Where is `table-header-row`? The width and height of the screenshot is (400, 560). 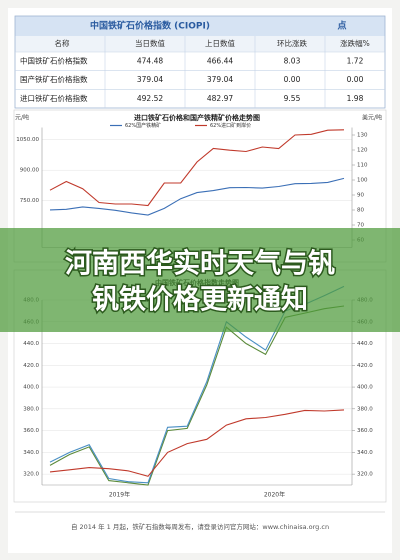
table-header-row is located at coordinates (200, 44).